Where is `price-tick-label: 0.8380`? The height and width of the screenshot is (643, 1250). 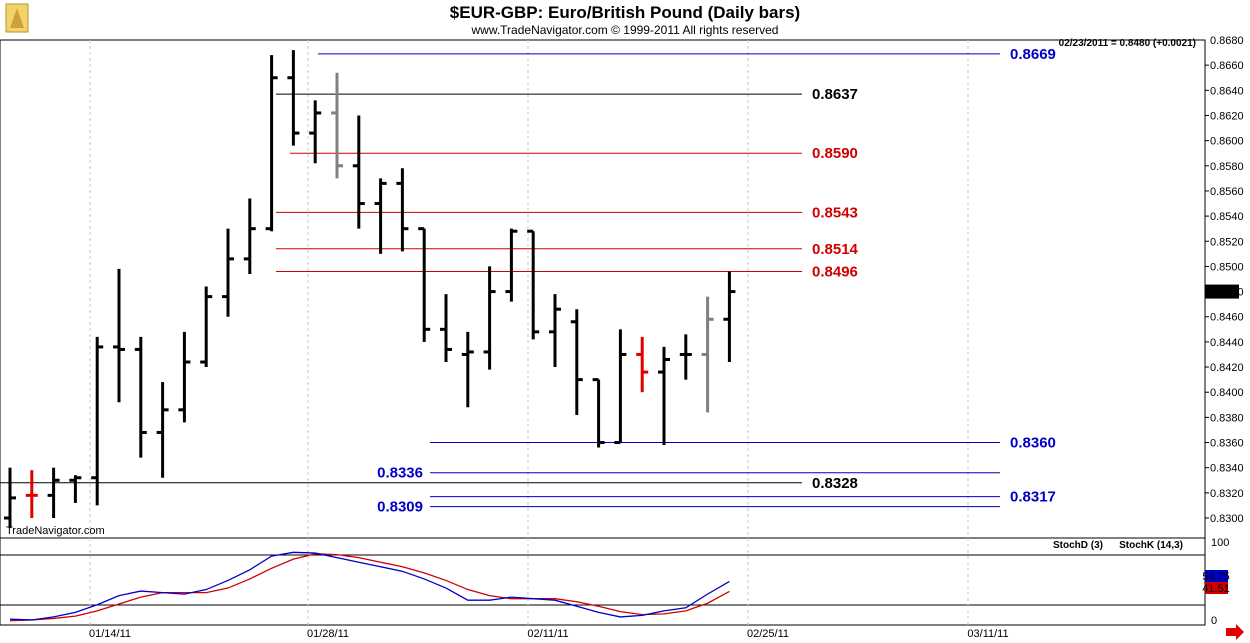
price-tick-label: 0.8380 is located at coordinates (1227, 418).